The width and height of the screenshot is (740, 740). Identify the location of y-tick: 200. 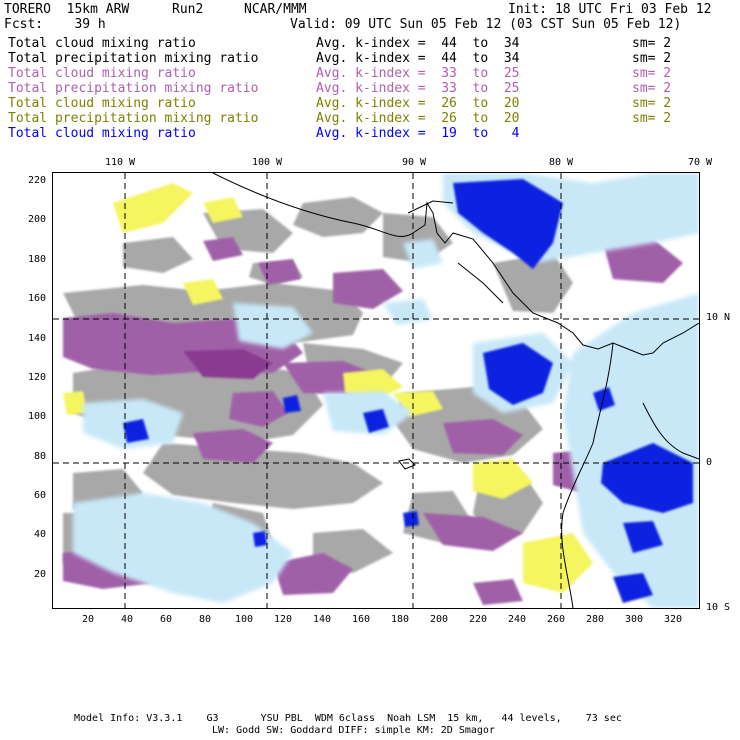
(36, 219).